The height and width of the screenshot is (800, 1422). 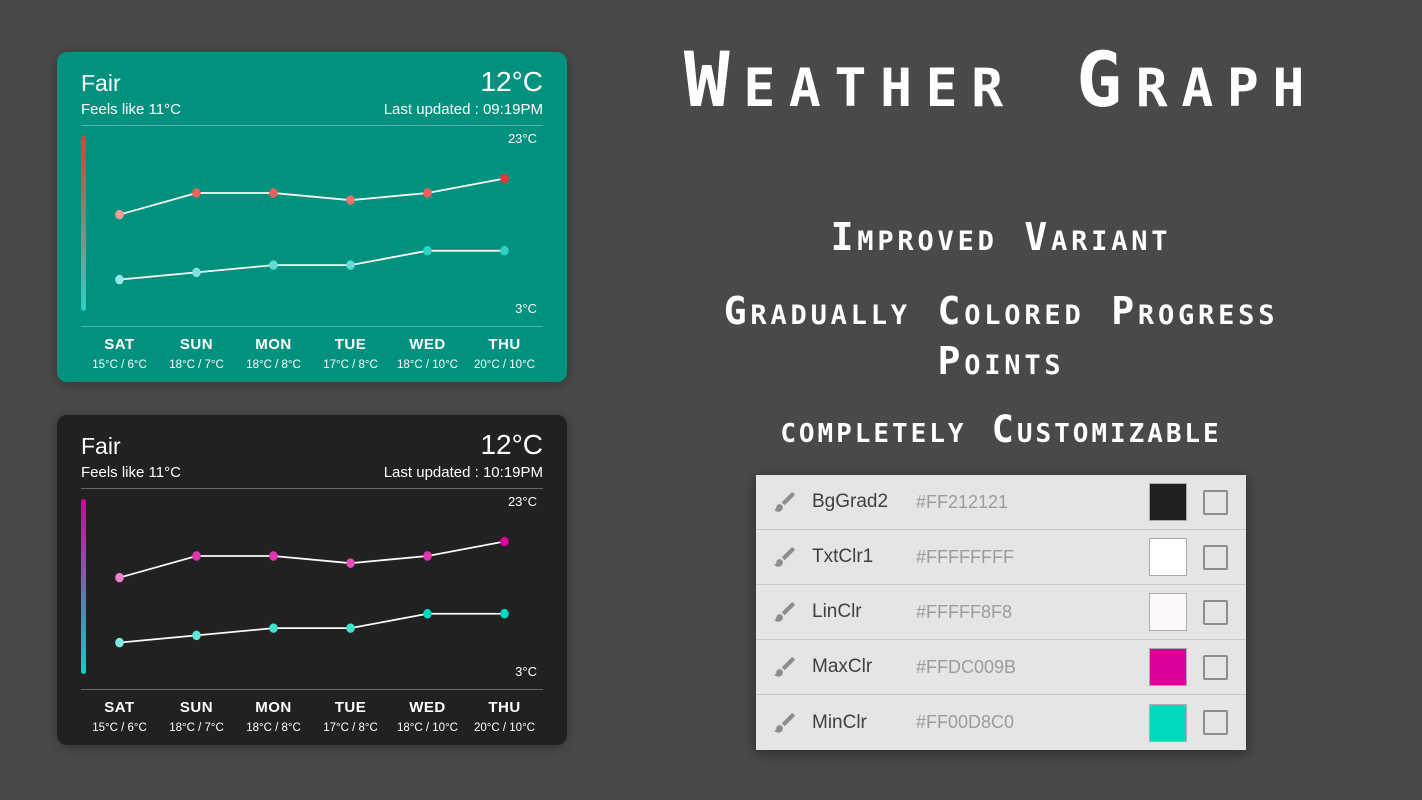 What do you see at coordinates (273, 707) in the screenshot?
I see `day-name: MON` at bounding box center [273, 707].